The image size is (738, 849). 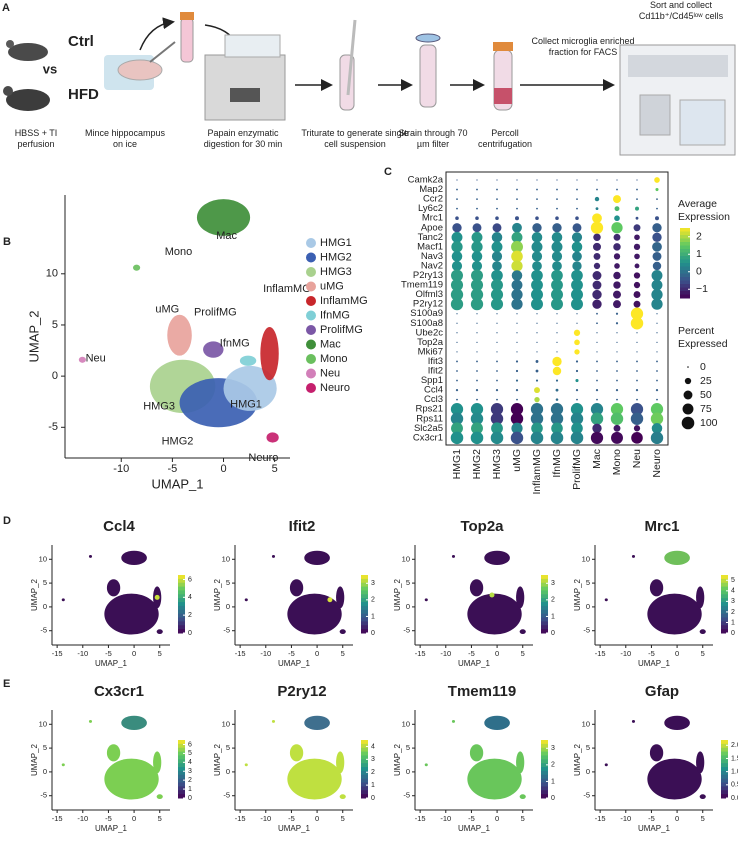 I want to click on feature-title: Cx3cr1, so click(x=119, y=691).